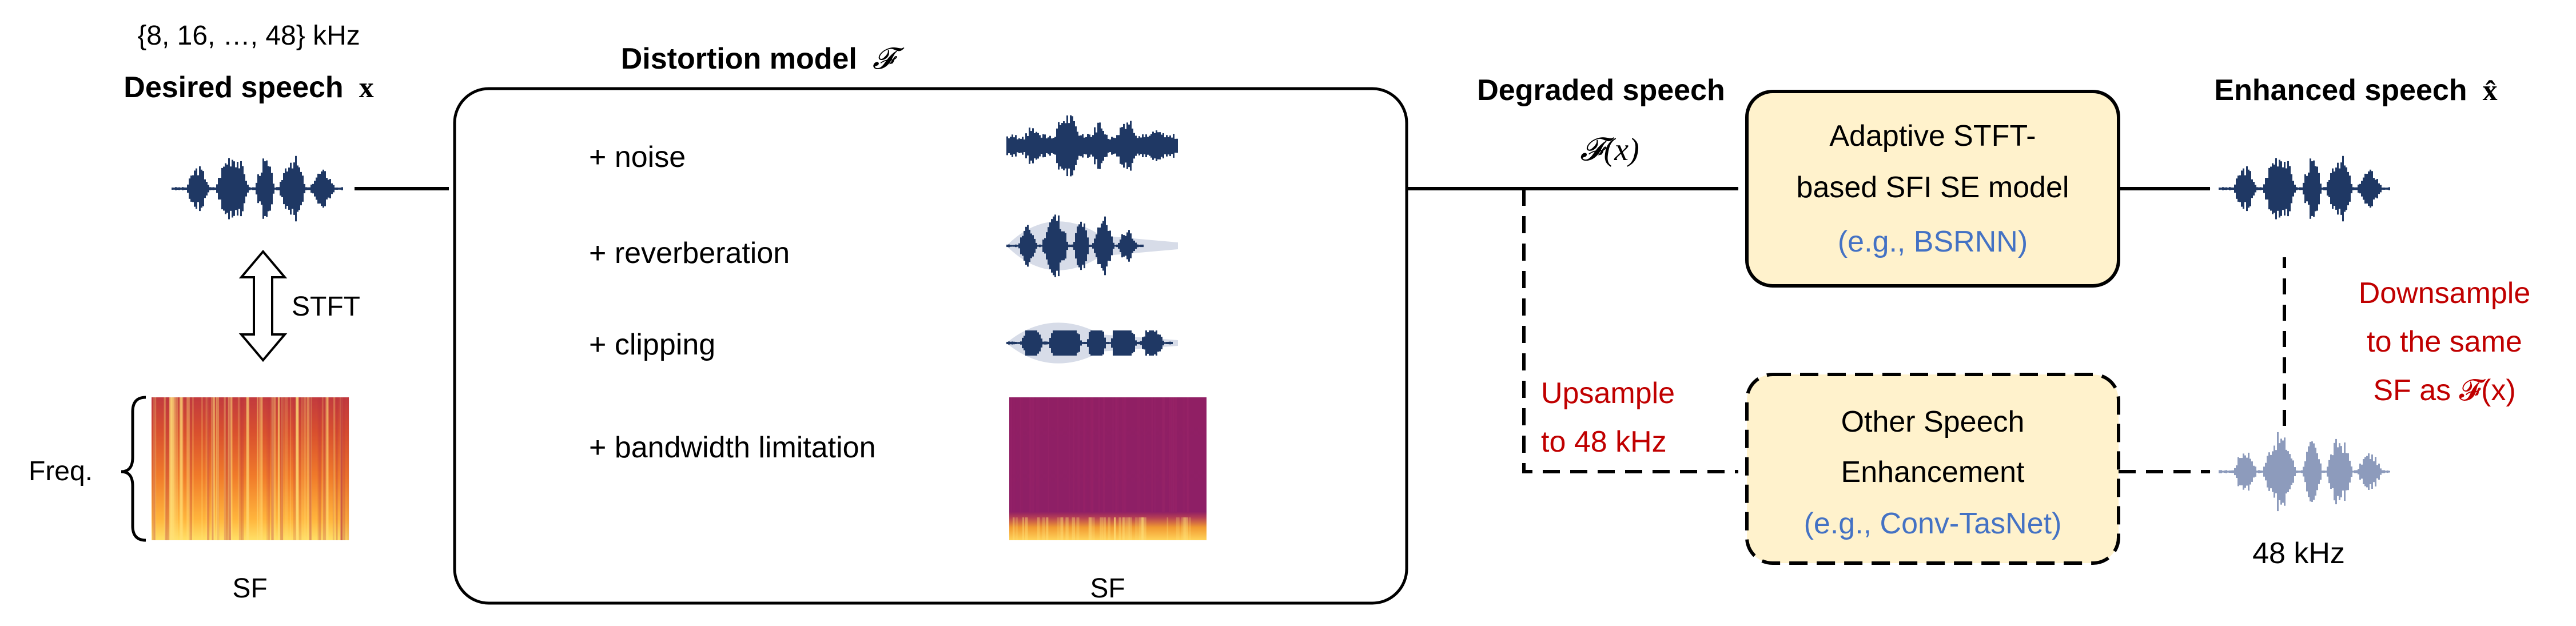 This screenshot has height=626, width=2576. Describe the element at coordinates (652, 344) in the screenshot. I see `distortion-item-clipping: + clipping` at that location.